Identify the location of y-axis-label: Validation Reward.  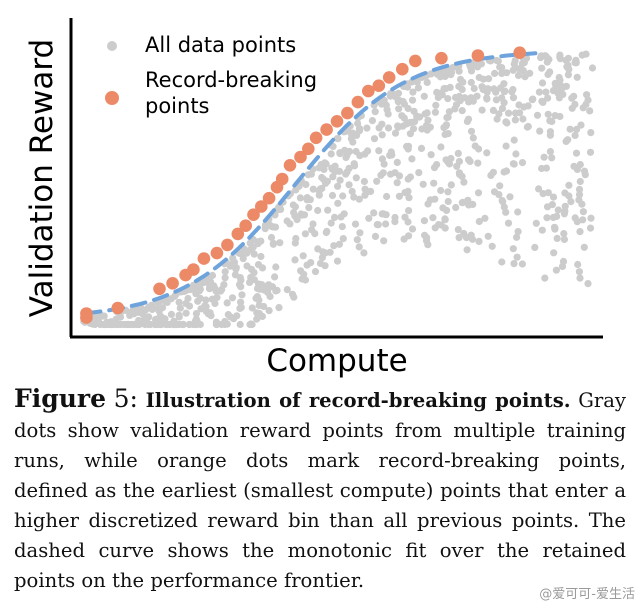
(42, 178).